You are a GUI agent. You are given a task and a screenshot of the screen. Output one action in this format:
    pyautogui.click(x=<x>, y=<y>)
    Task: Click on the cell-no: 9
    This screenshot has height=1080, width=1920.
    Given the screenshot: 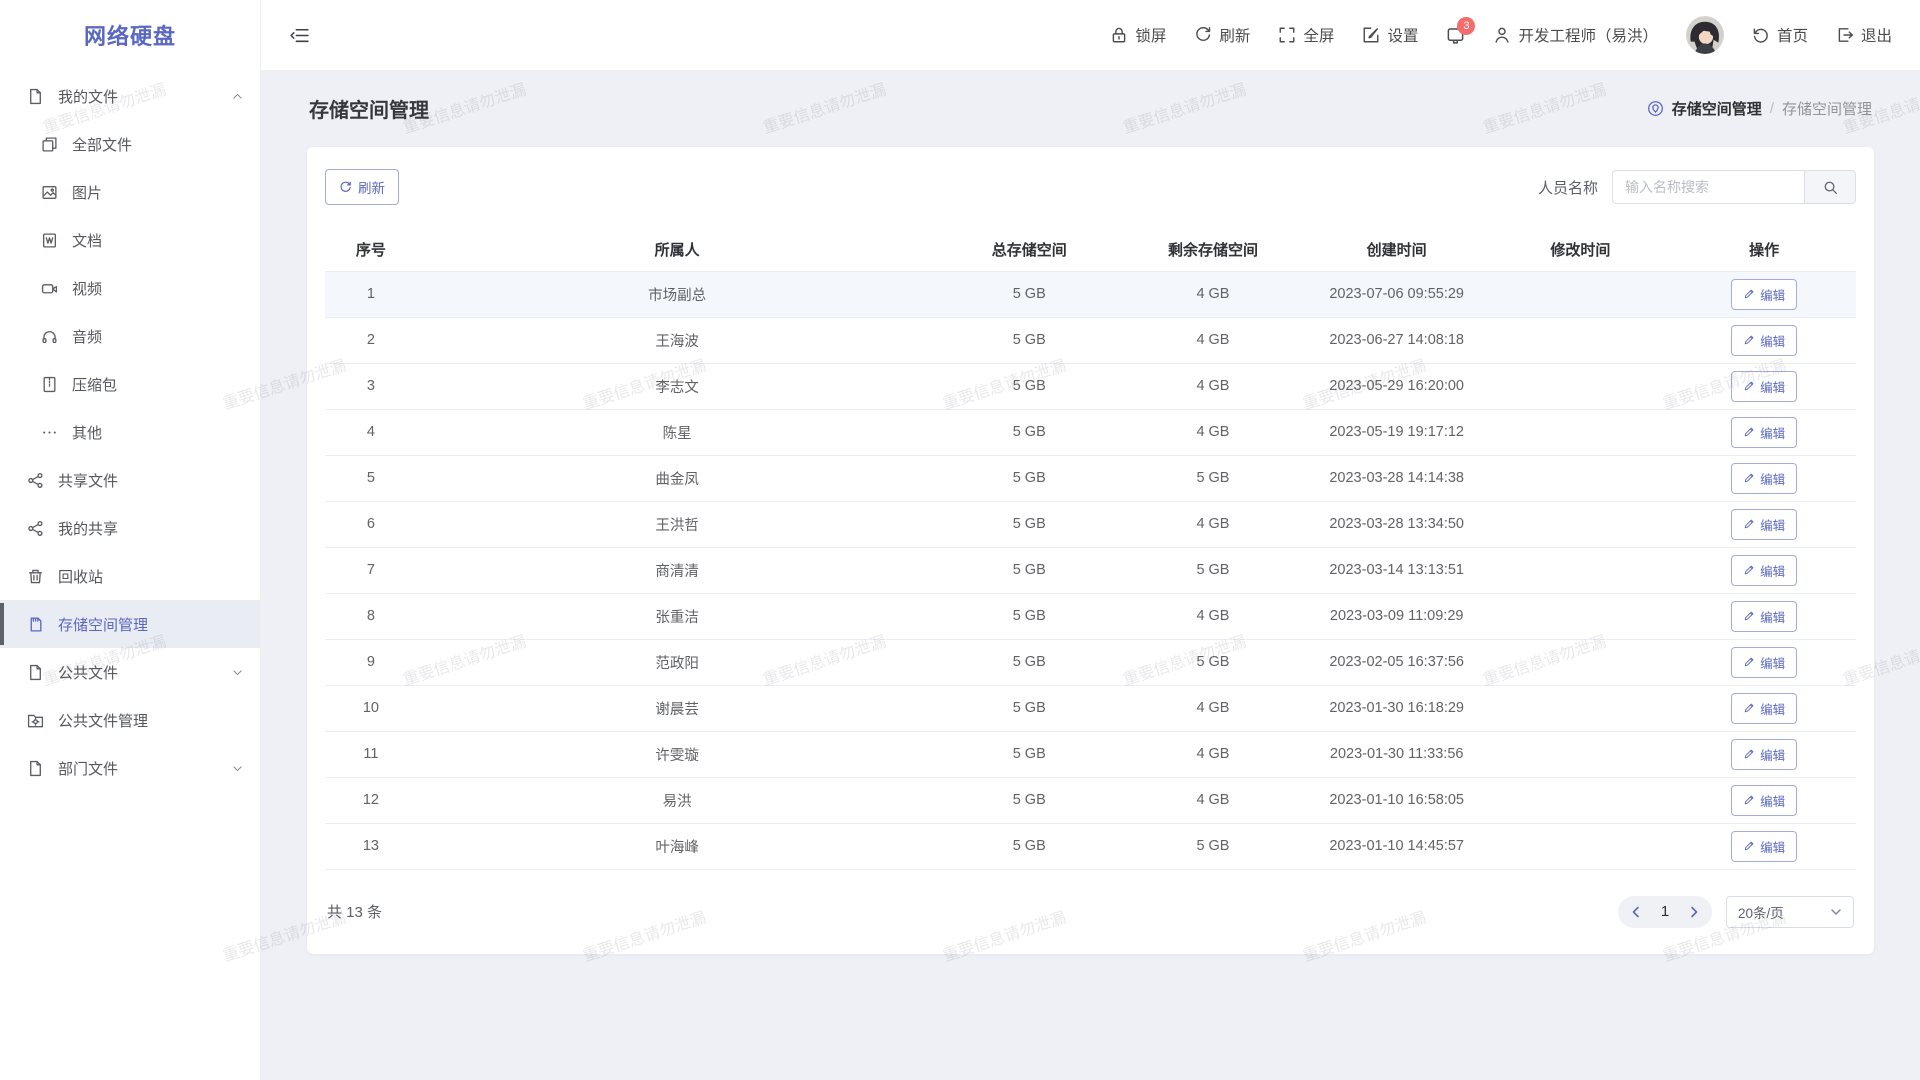 What is the action you would take?
    pyautogui.click(x=371, y=662)
    